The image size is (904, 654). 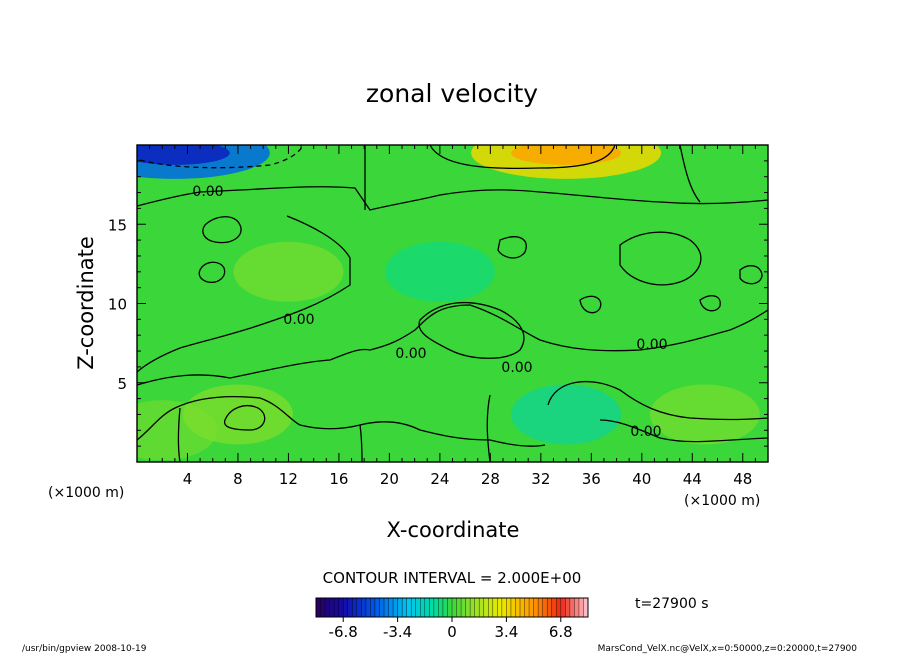 What do you see at coordinates (117, 225) in the screenshot?
I see `y-tick-label: 15` at bounding box center [117, 225].